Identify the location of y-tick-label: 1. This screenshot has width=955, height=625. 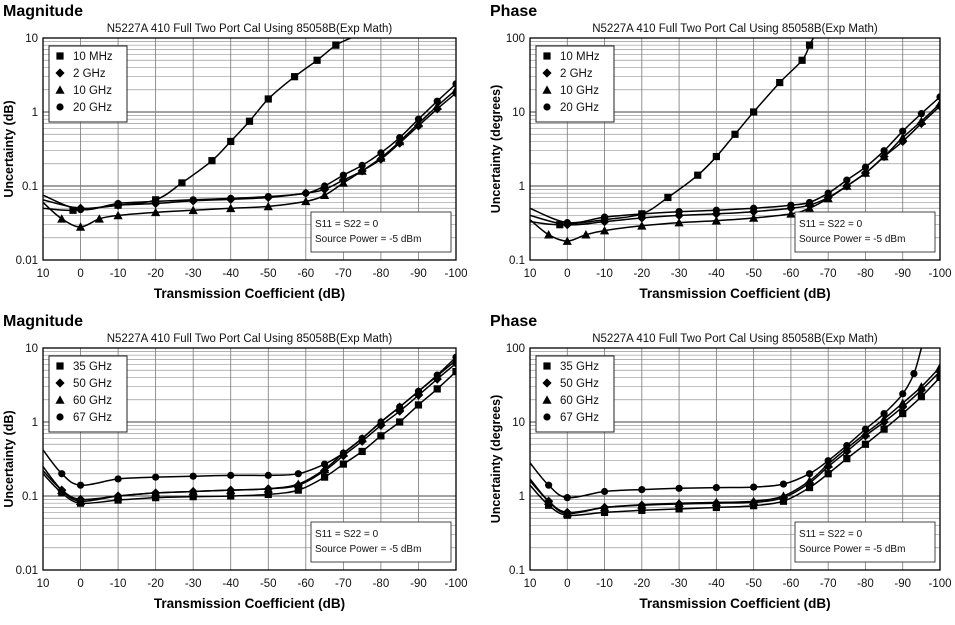
(35, 113).